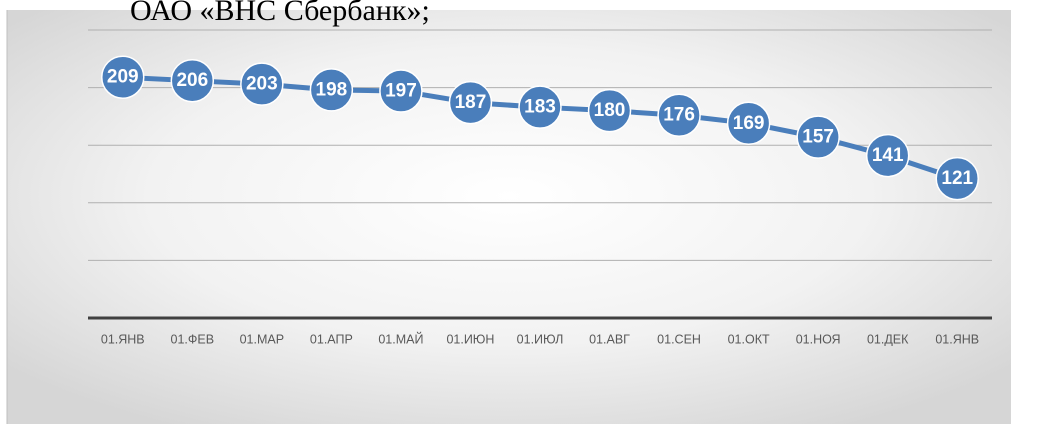  What do you see at coordinates (400, 338) in the screenshot?
I see `x-tick-label: 01.МАЙ` at bounding box center [400, 338].